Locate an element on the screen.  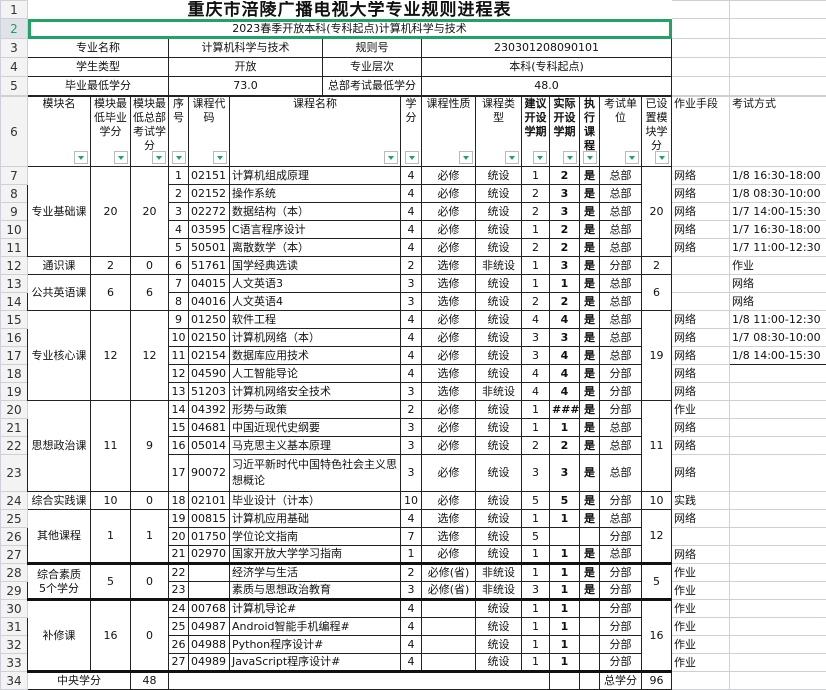
actual-term: 2 is located at coordinates (565, 302).